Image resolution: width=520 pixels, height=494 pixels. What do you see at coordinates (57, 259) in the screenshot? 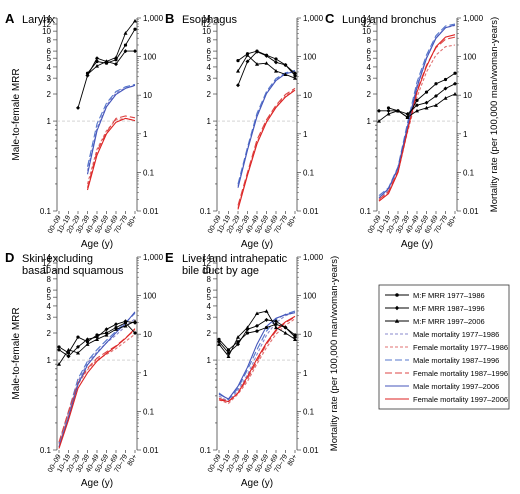
I see `panel-title-line: Skin excluding` at bounding box center [57, 259].